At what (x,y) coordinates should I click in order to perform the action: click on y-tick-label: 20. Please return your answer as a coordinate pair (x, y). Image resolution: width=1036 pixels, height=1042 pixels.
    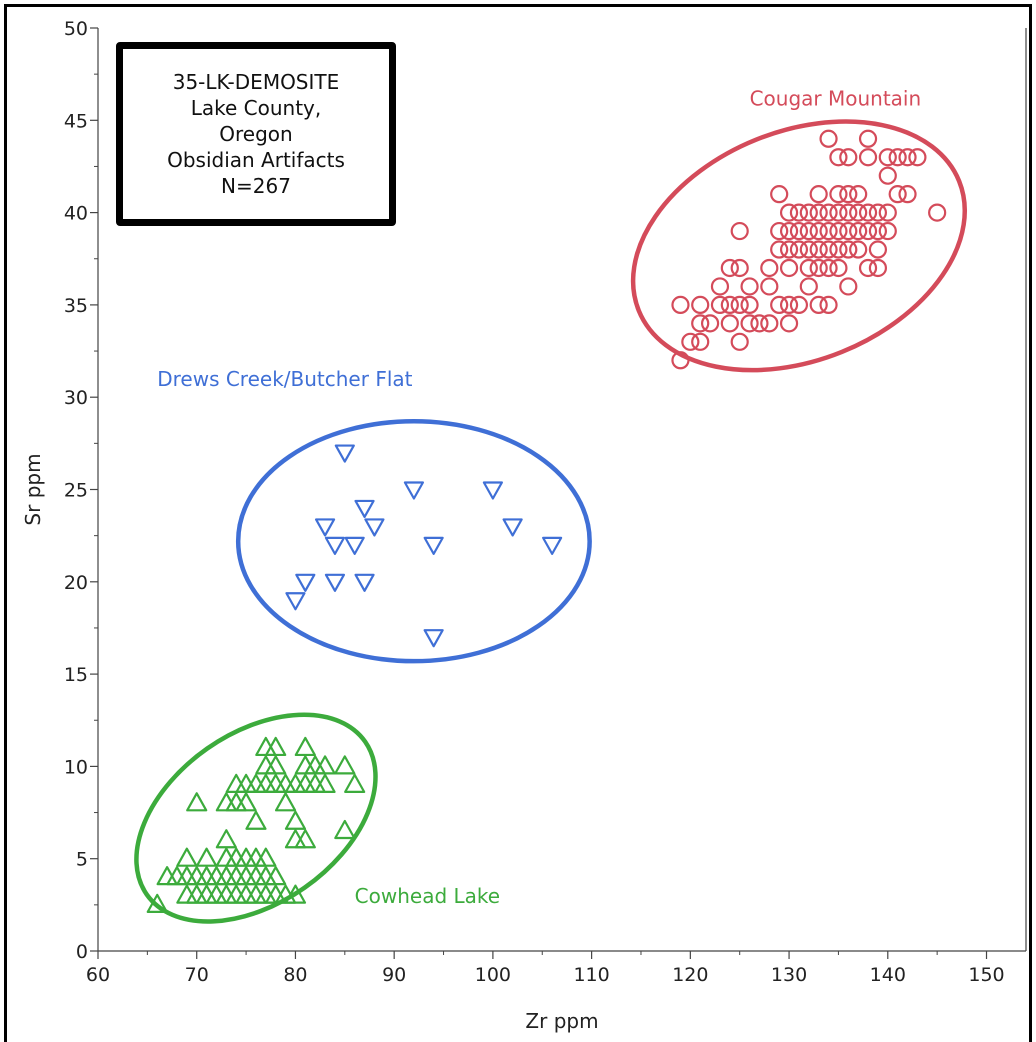
    Looking at the image, I should click on (76, 583).